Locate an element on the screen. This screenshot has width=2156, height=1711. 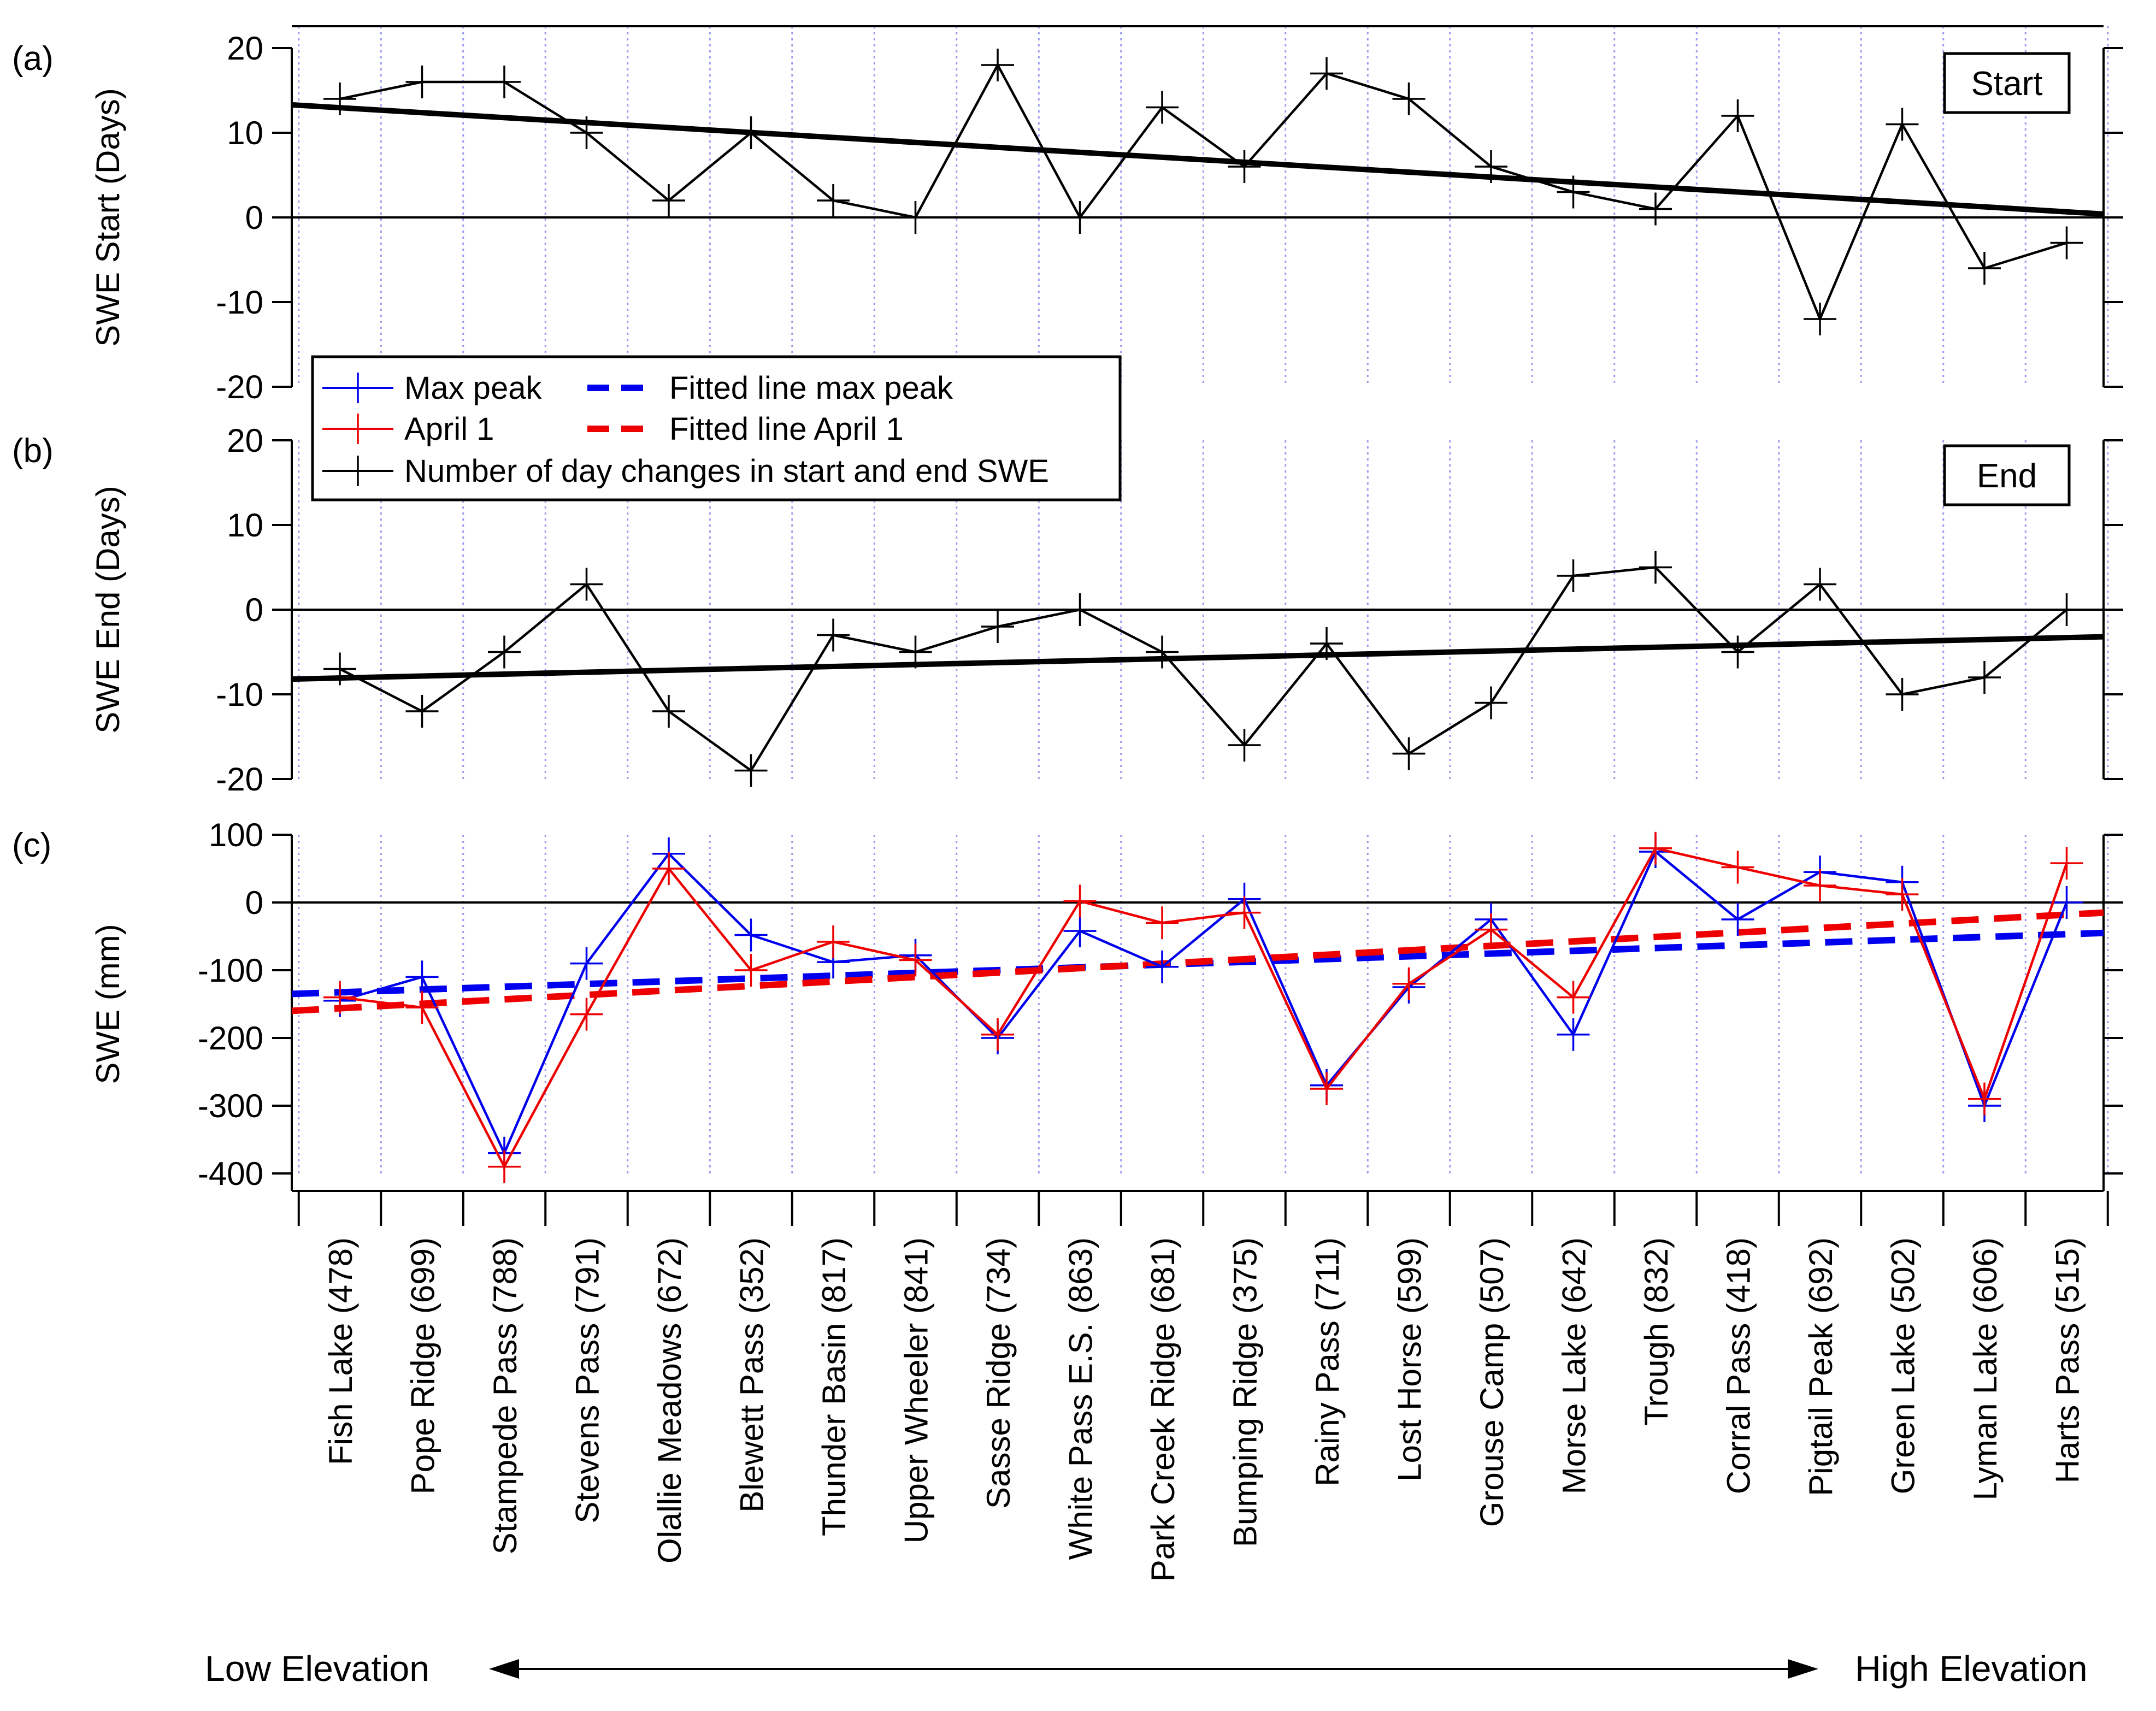
panel-a-series-number-of-day-changes-in-start-and-end-swe is located at coordinates (1203, 192).